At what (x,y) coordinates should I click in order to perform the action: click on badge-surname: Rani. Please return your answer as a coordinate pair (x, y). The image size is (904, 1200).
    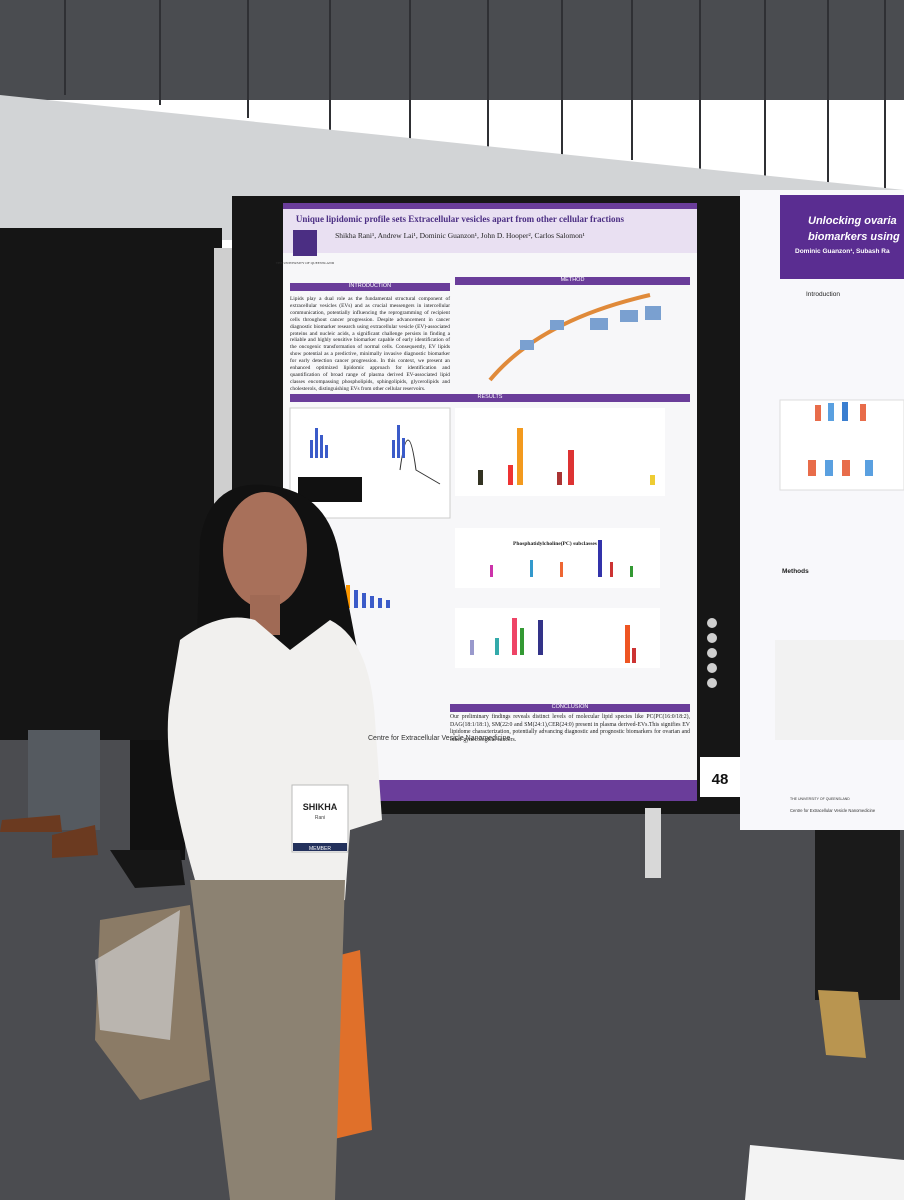
    Looking at the image, I should click on (320, 818).